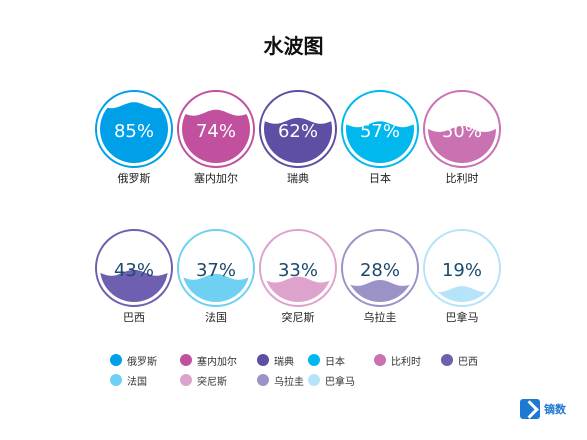 This screenshot has height=440, width=587. I want to click on gauge-8: 28% 乌拉圭, so click(380, 276).